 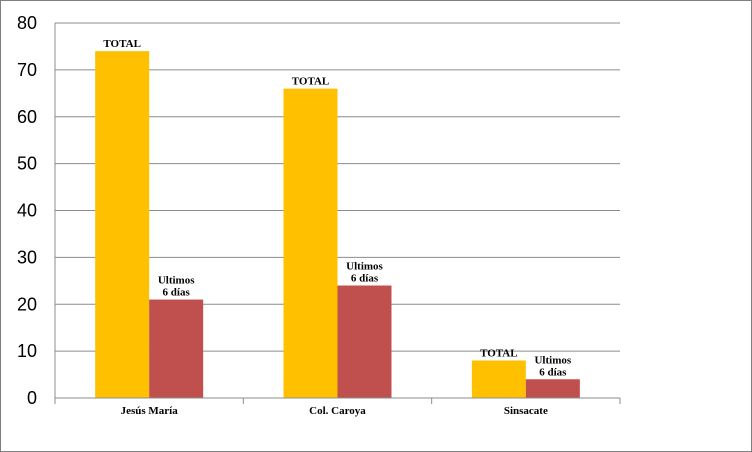 I want to click on x-tick-label: Col. Caroya, so click(x=337, y=411).